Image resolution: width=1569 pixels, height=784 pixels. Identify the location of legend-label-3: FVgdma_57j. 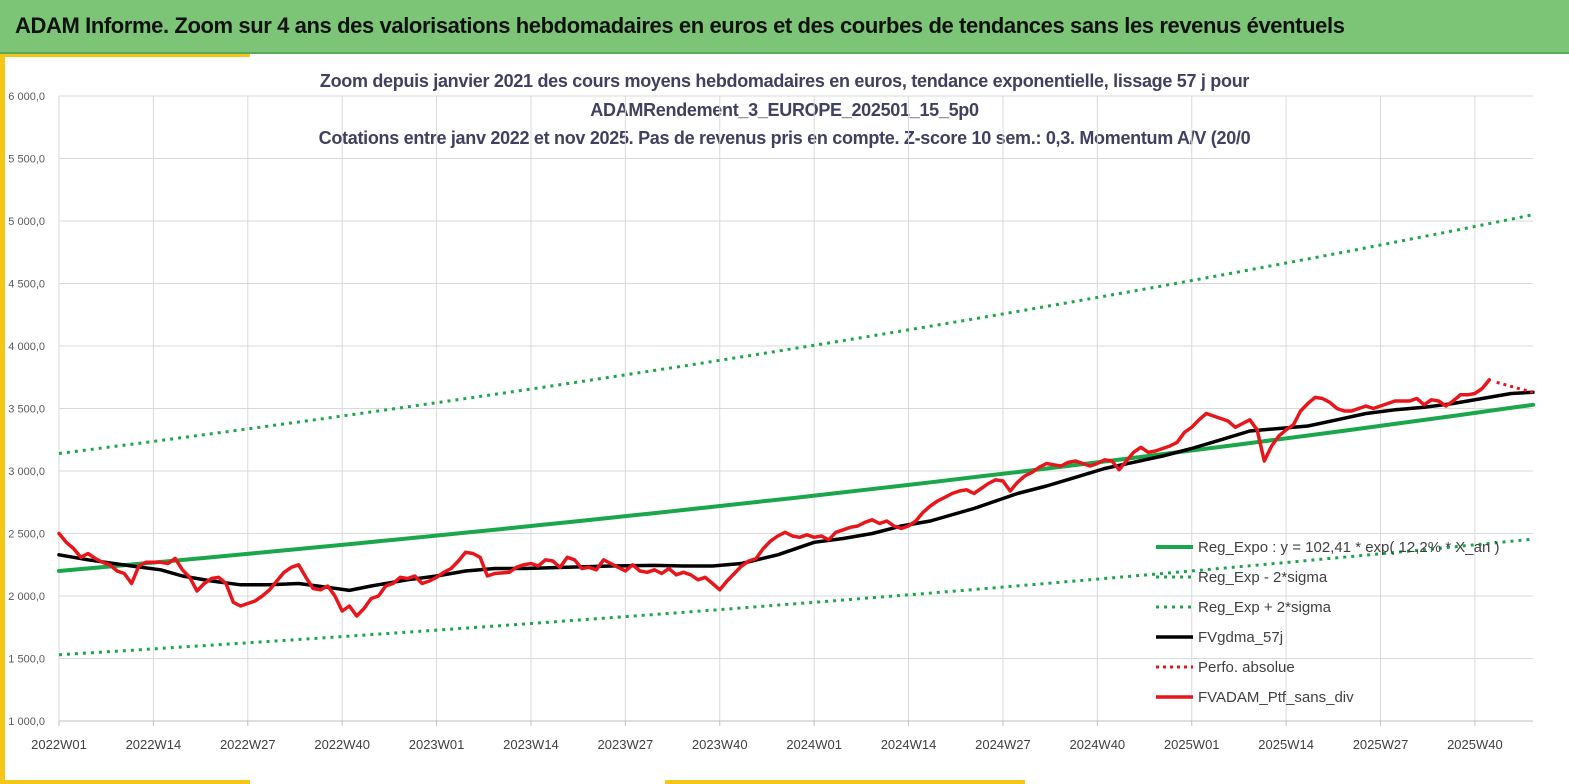
(1240, 637).